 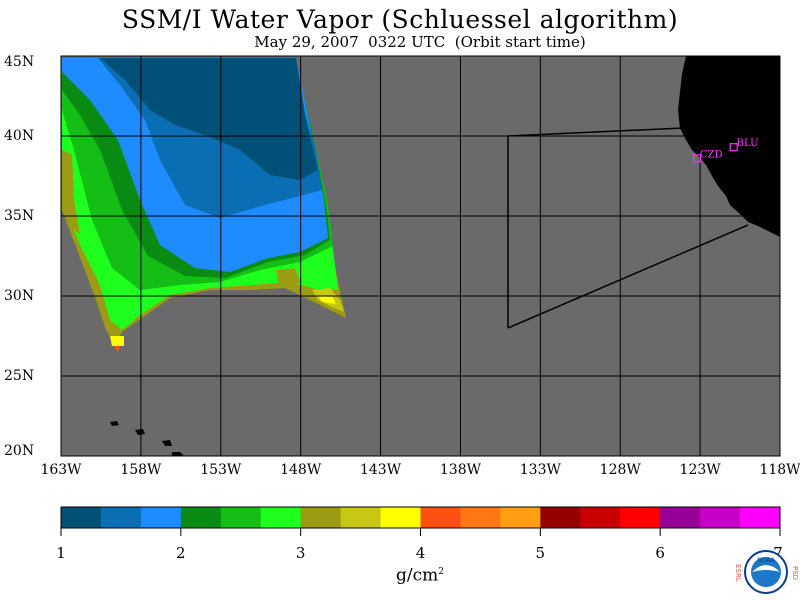 I want to click on island-maui, so click(x=167, y=443).